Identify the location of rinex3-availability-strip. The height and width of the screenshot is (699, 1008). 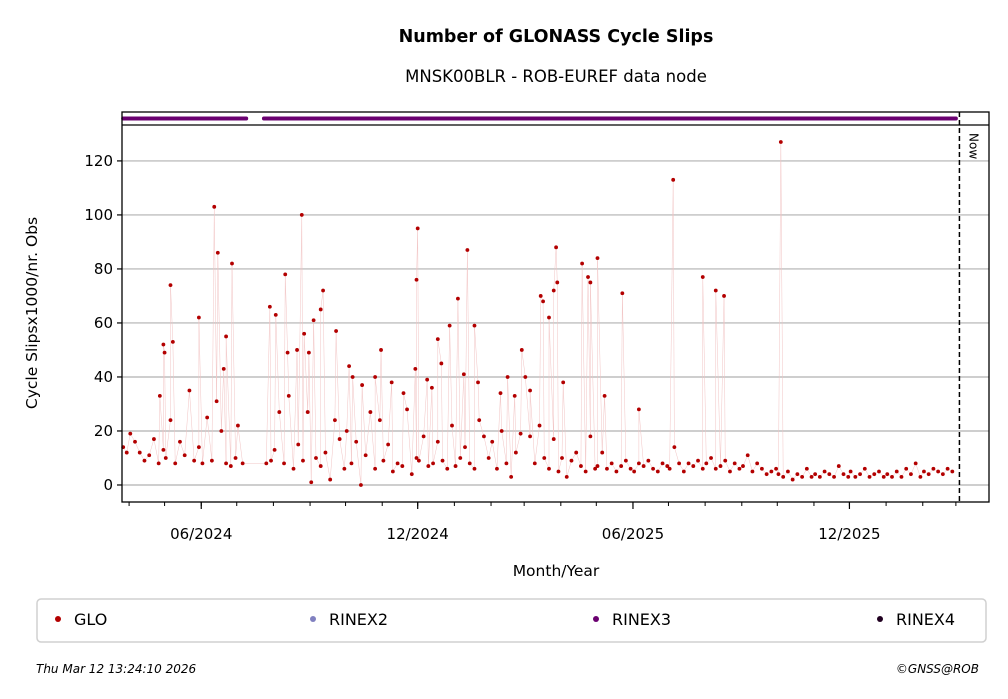
(539, 118).